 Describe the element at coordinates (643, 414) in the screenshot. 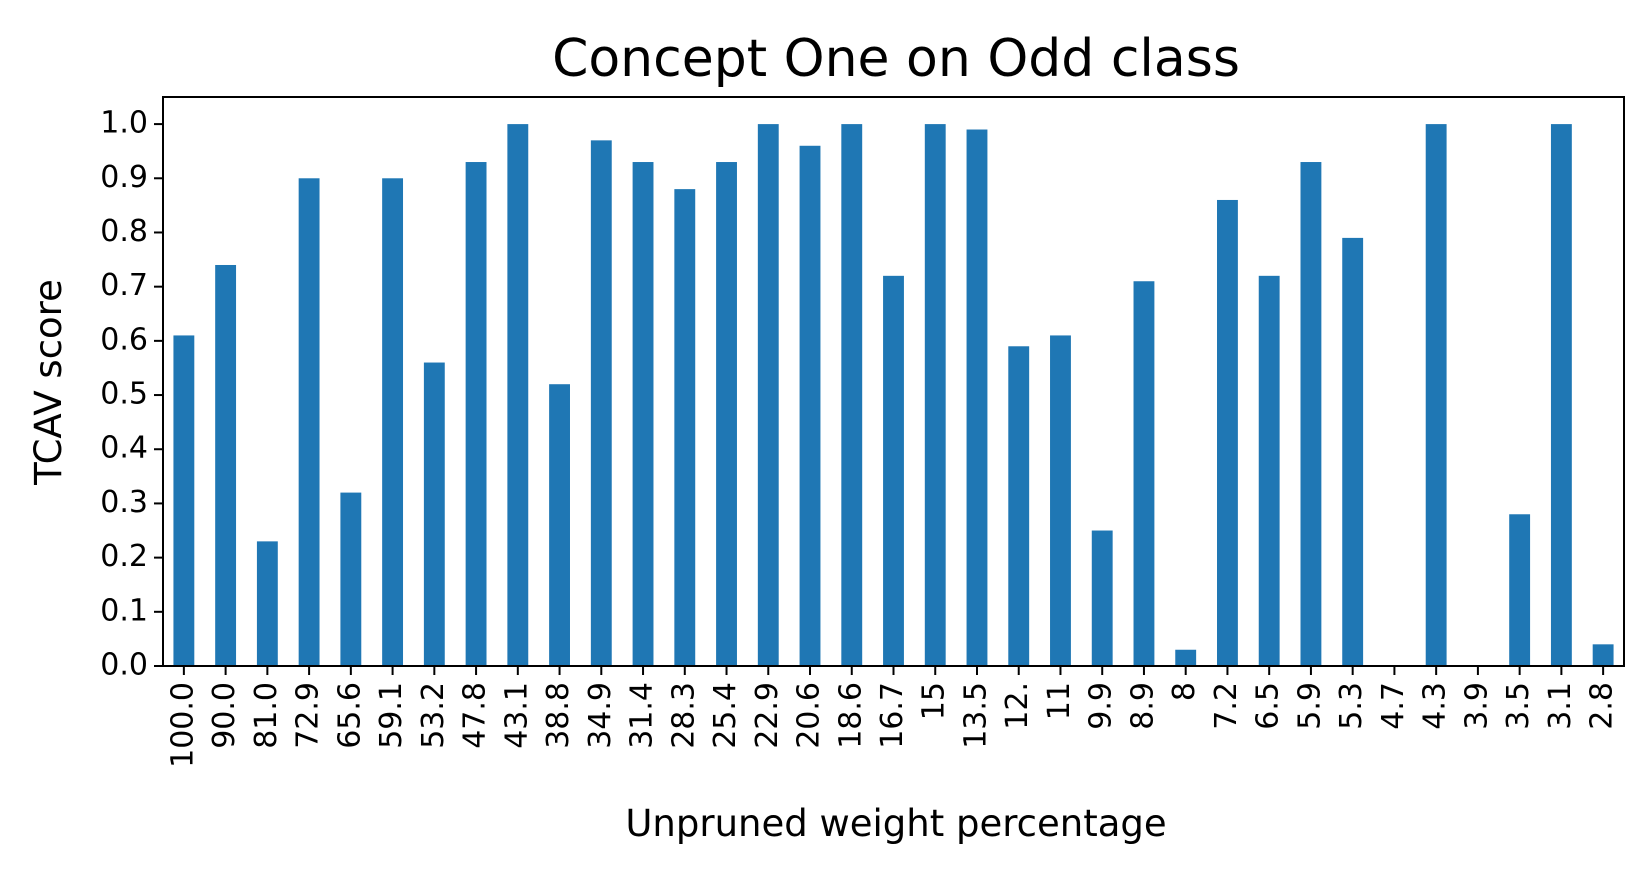

I see `bar-31.4` at that location.